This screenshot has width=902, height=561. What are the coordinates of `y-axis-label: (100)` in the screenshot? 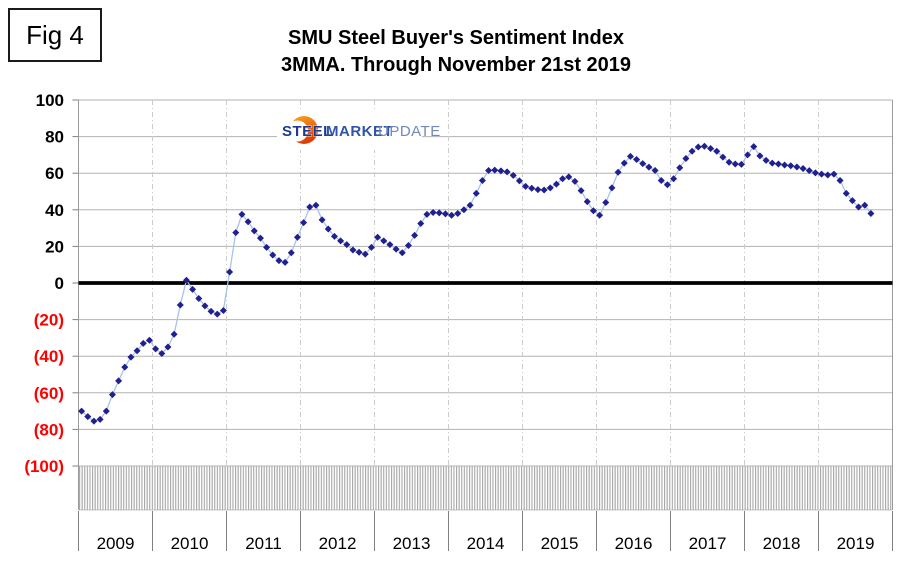 It's located at (44, 466).